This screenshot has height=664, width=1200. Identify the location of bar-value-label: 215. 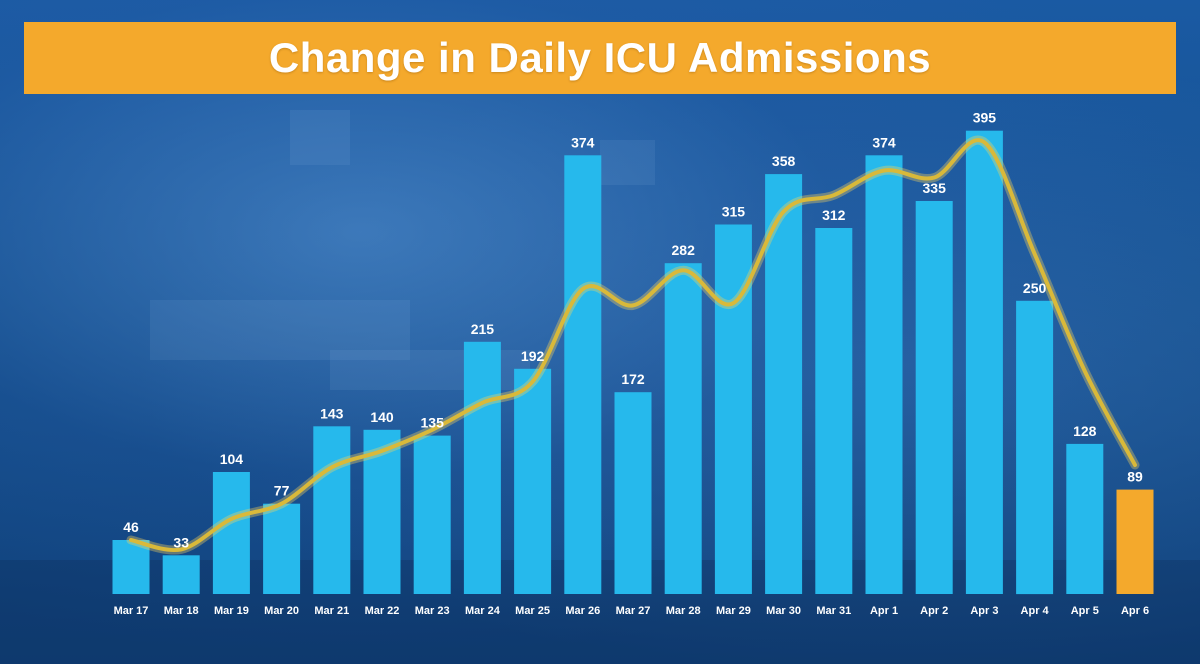
(483, 329).